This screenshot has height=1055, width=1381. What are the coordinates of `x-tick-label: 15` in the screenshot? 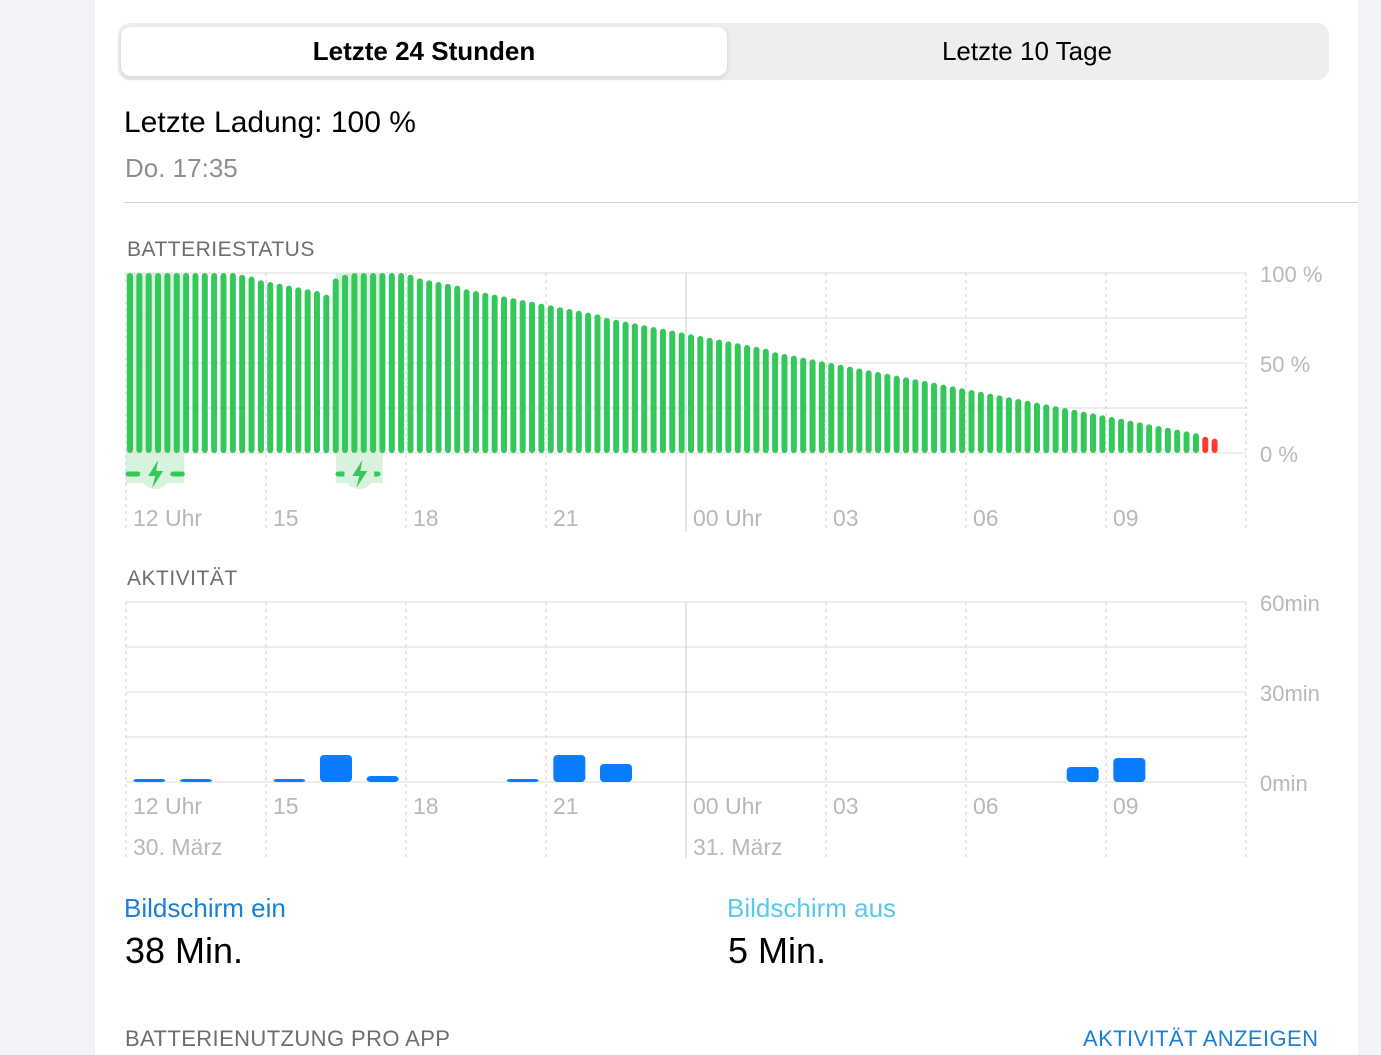 It's located at (286, 518).